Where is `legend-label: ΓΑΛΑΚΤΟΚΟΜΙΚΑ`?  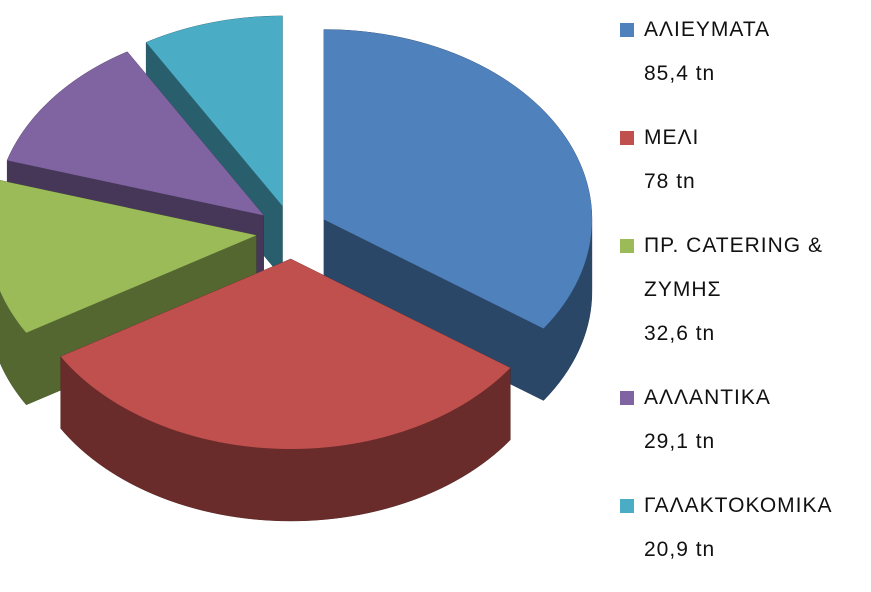
legend-label: ΓΑΛΑΚΤΟΚΟΜΙΚΑ is located at coordinates (738, 505).